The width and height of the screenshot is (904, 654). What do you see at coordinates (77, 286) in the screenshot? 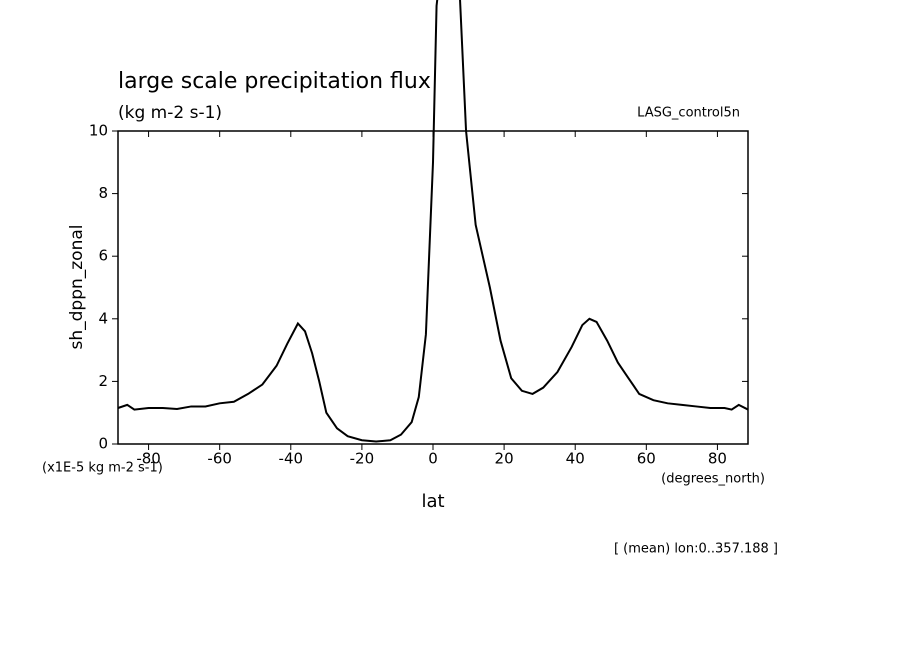
I see `y-axis-label: sh_dppn_zonal` at bounding box center [77, 286].